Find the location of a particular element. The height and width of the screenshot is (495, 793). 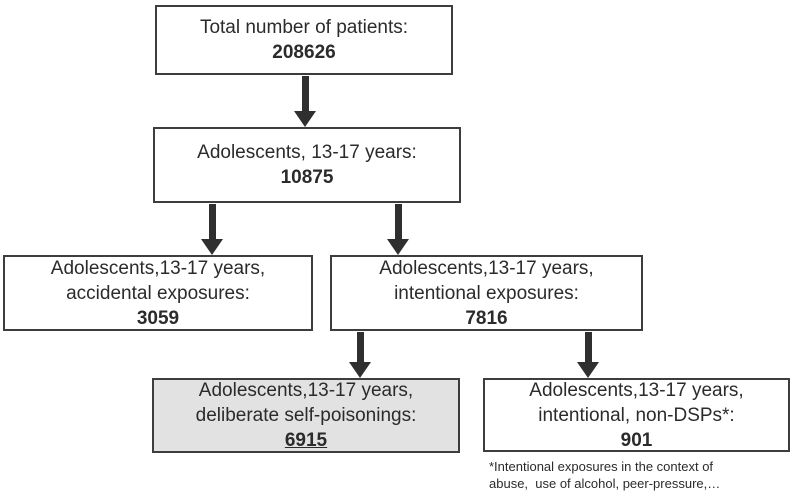

box-label: deliberate self-poisonings: is located at coordinates (306, 415).